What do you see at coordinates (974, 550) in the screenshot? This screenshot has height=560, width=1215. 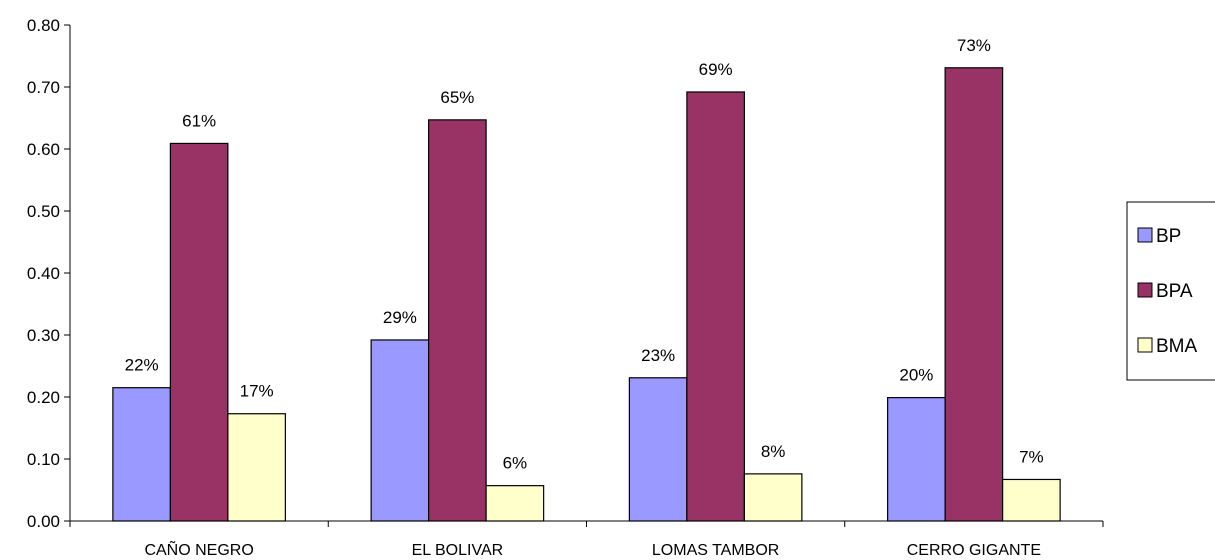 I see `x-tick-label-4: CERRO GIGANTE` at bounding box center [974, 550].